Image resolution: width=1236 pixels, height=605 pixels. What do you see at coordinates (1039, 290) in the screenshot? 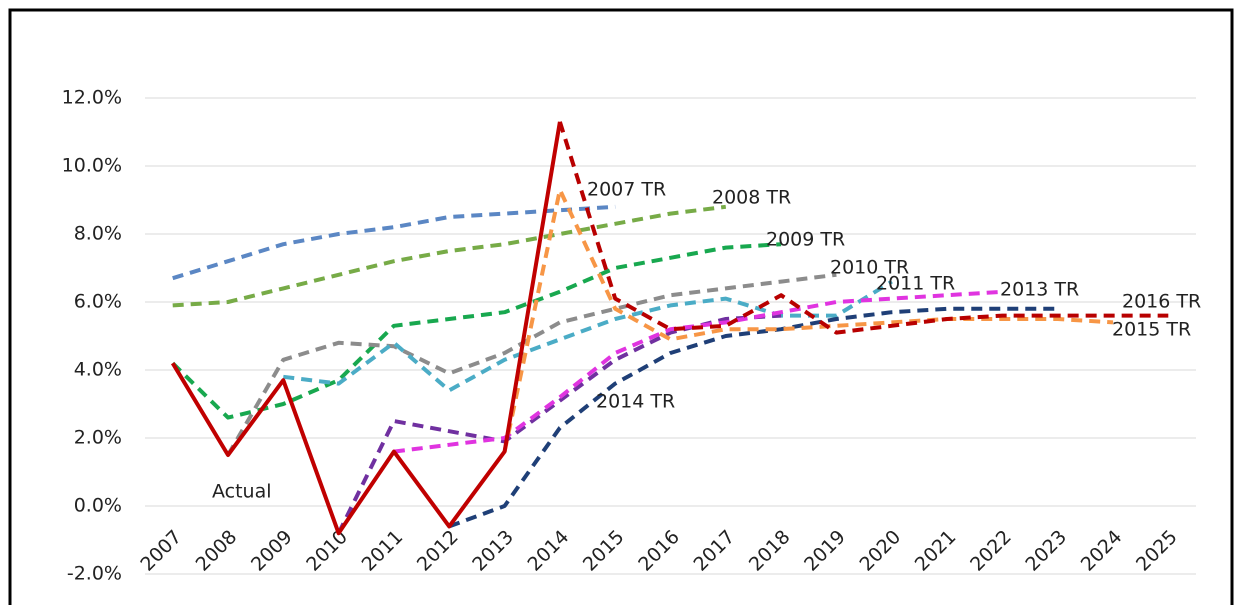
I see `series-label: 2013 TR` at bounding box center [1039, 290].